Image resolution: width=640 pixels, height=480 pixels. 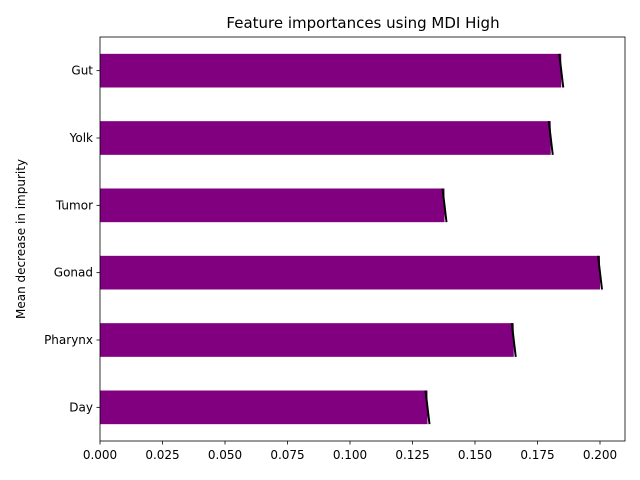 I want to click on bar-tumor, so click(x=272, y=205).